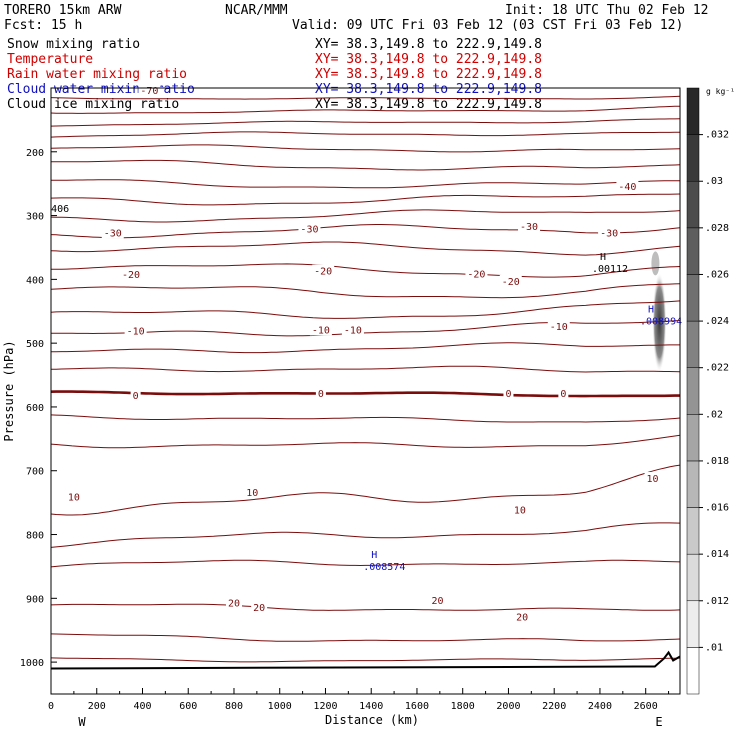 The image size is (740, 740). What do you see at coordinates (607, 10) in the screenshot?
I see `init-time: Init: 18 UTC Thu 02 Feb 12` at bounding box center [607, 10].